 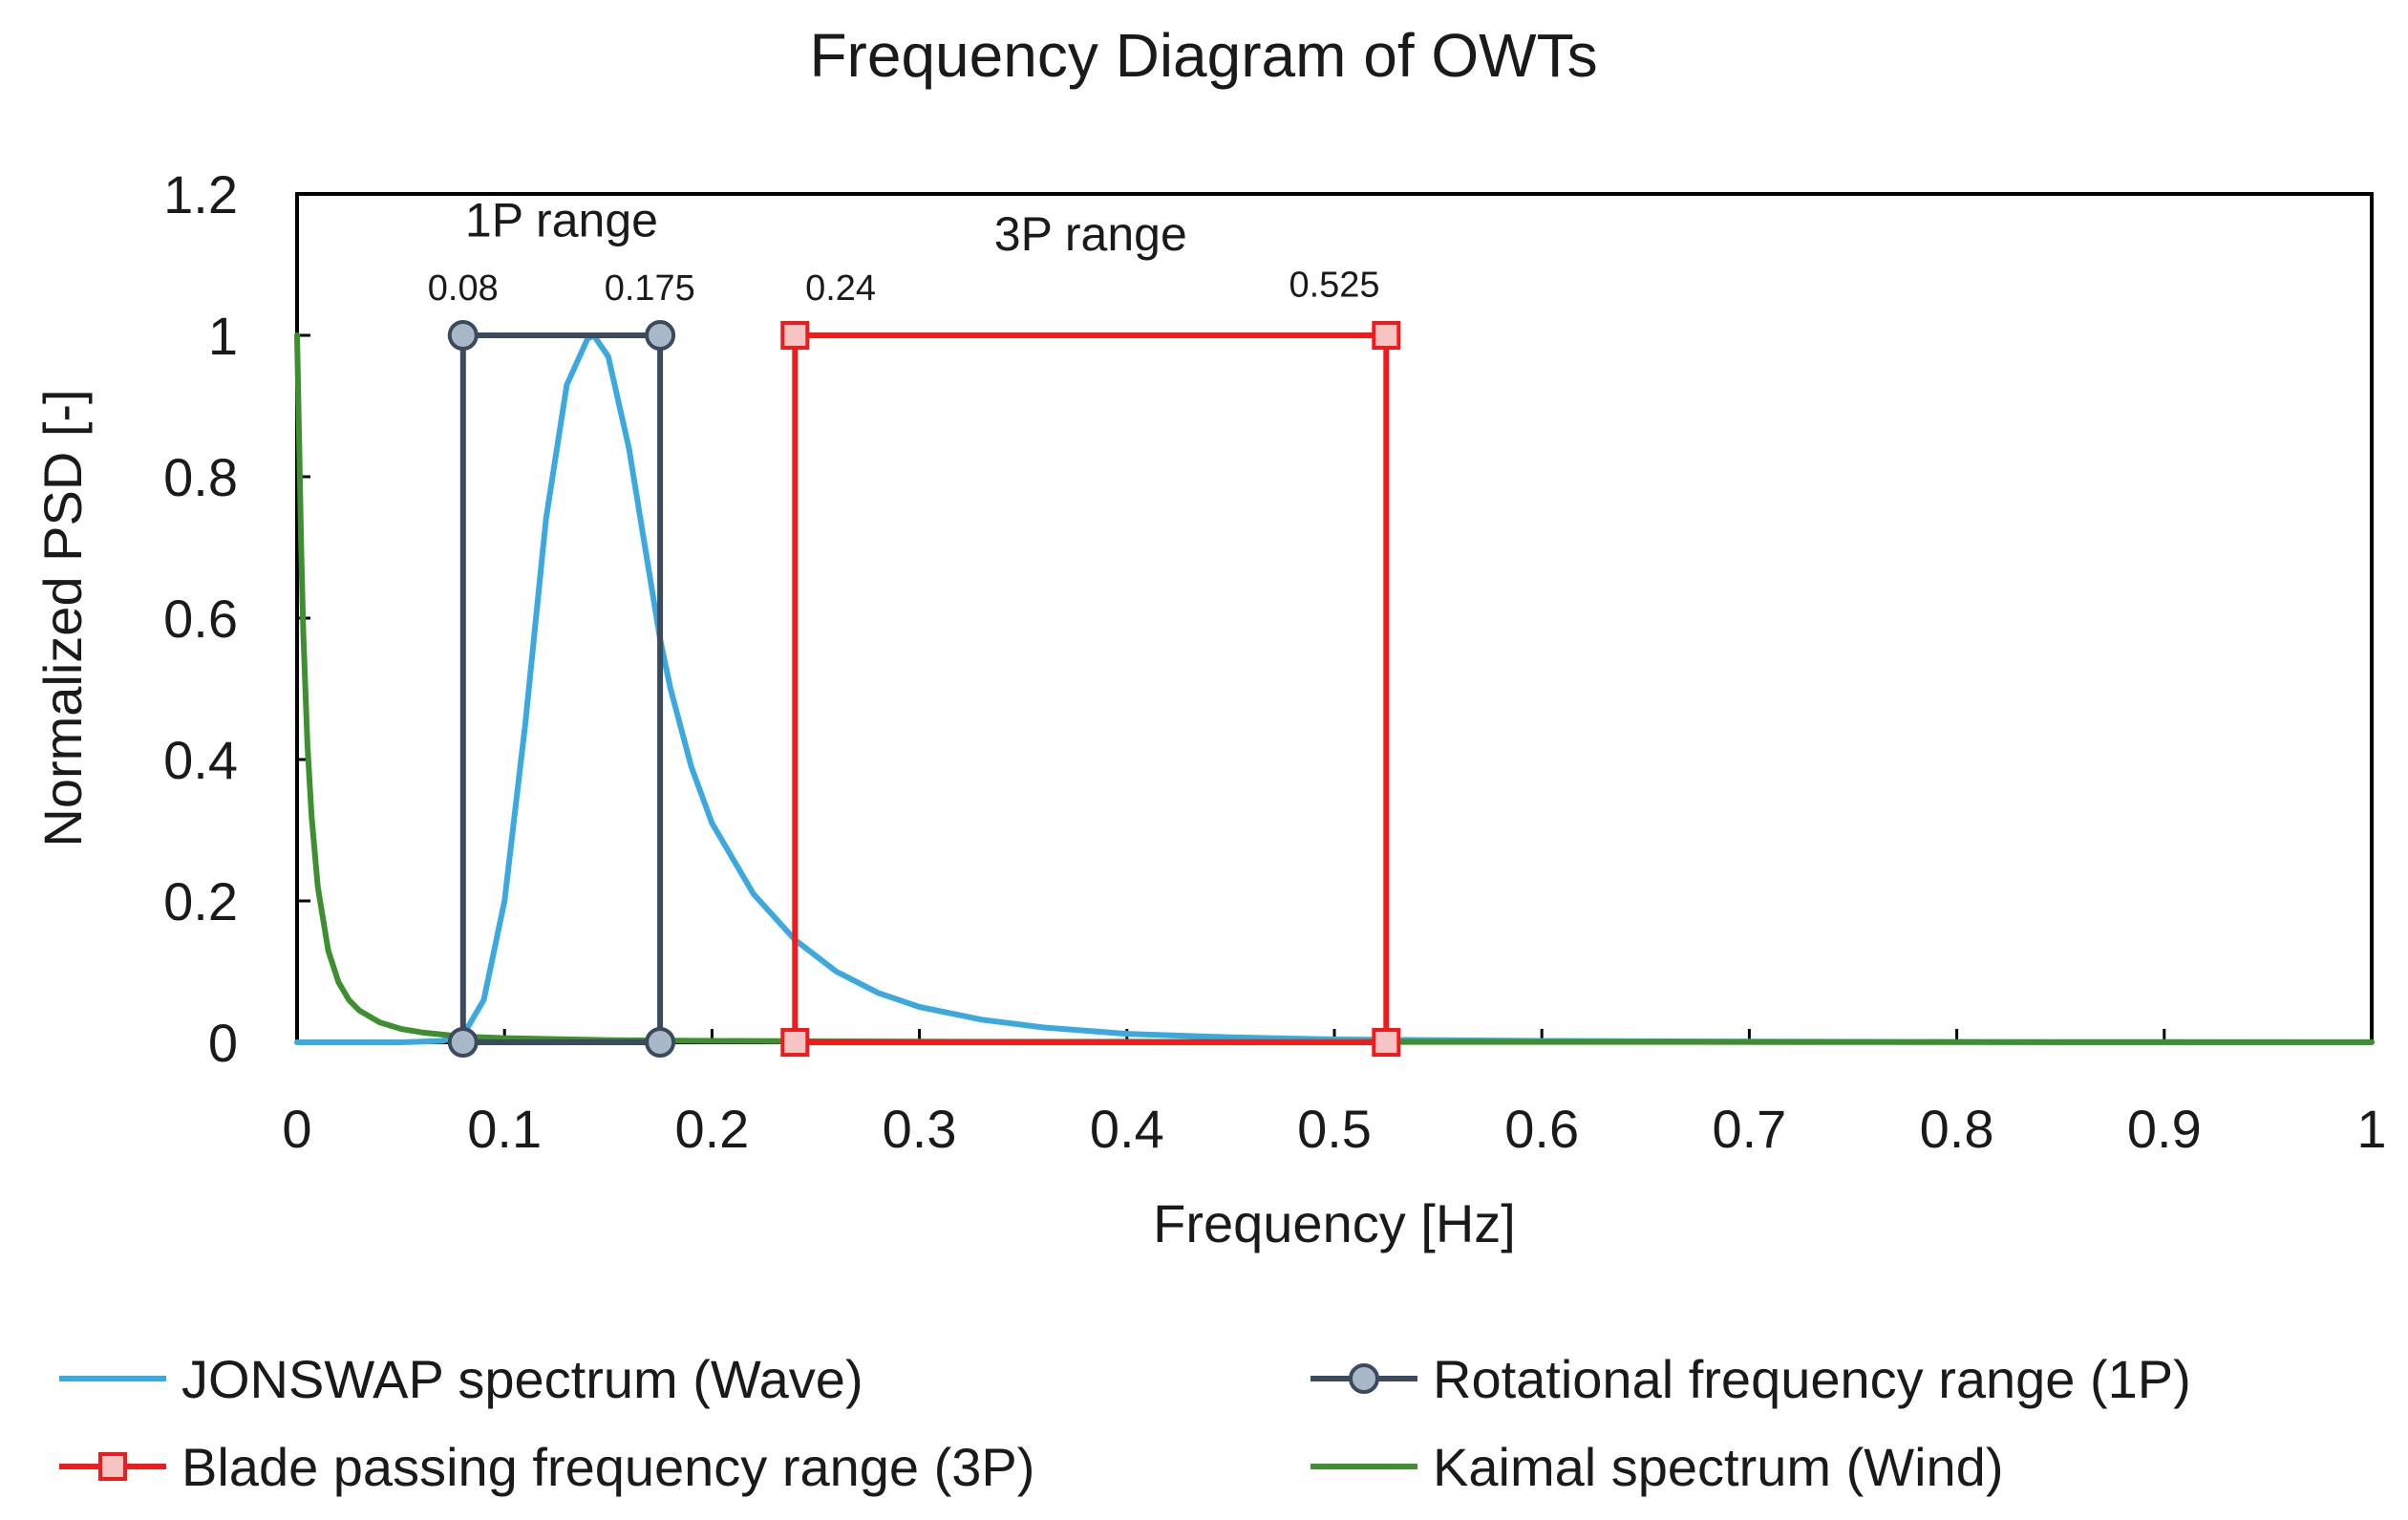 I want to click on y-tick-label: 1, so click(x=223, y=336).